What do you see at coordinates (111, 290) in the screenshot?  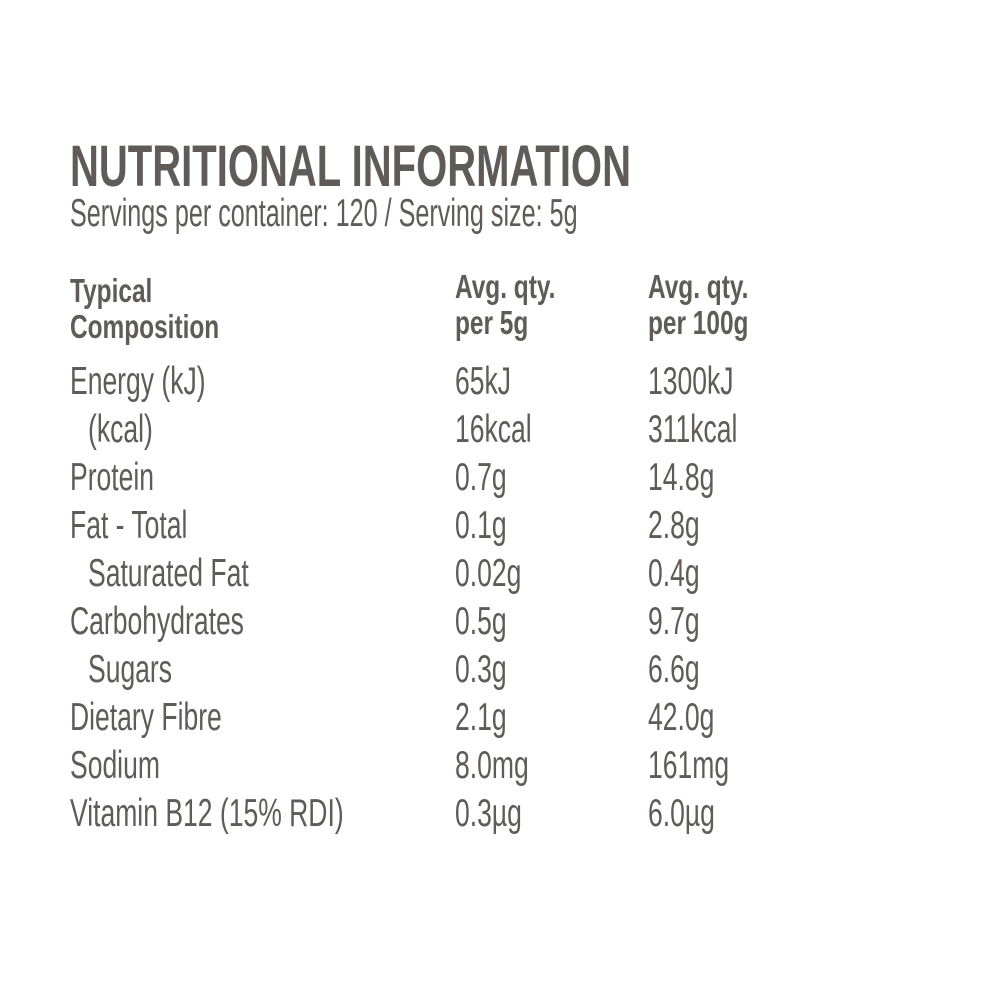 I see `header-composition-line1: Typical` at bounding box center [111, 290].